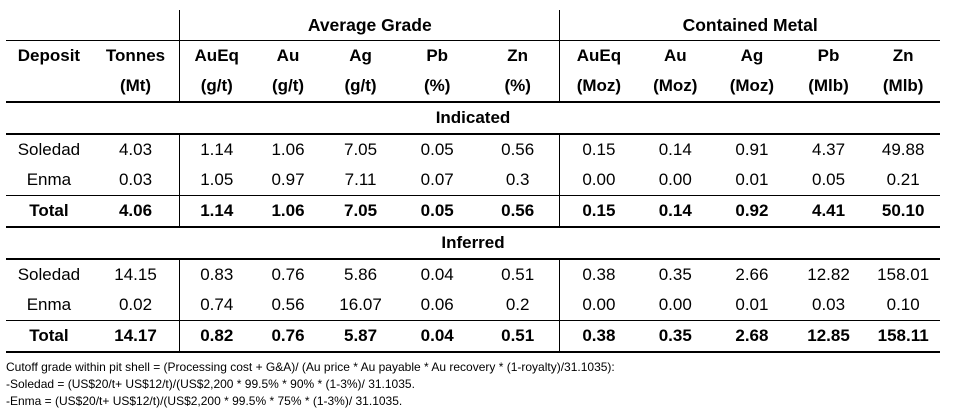  Describe the element at coordinates (216, 336) in the screenshot. I see `value-cell: 0.82` at that location.